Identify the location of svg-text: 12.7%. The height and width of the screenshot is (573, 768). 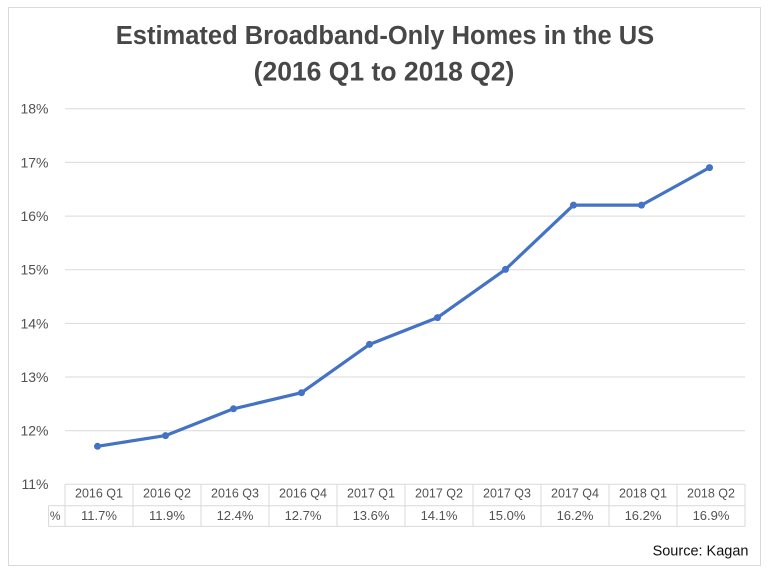
(303, 515).